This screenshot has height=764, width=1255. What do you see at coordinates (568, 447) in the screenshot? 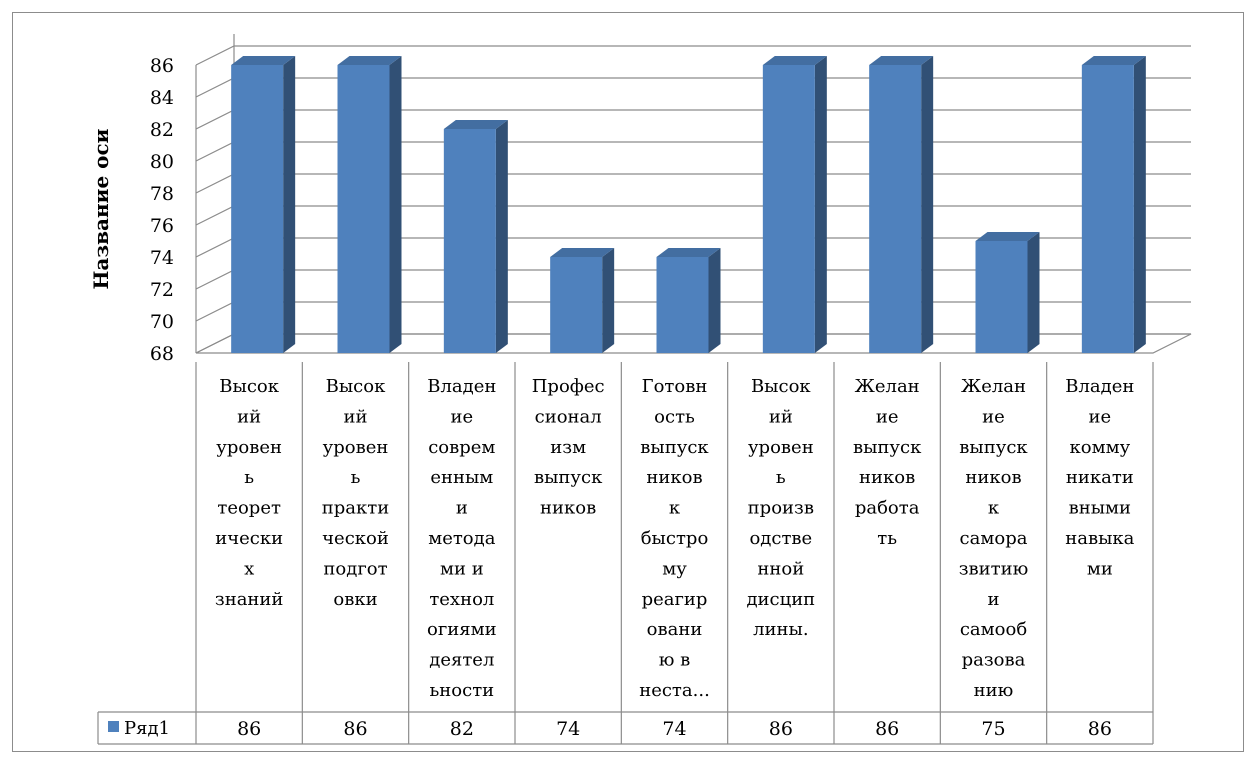
I see `category-label: Профес сионал изм выпуск ников` at bounding box center [568, 447].